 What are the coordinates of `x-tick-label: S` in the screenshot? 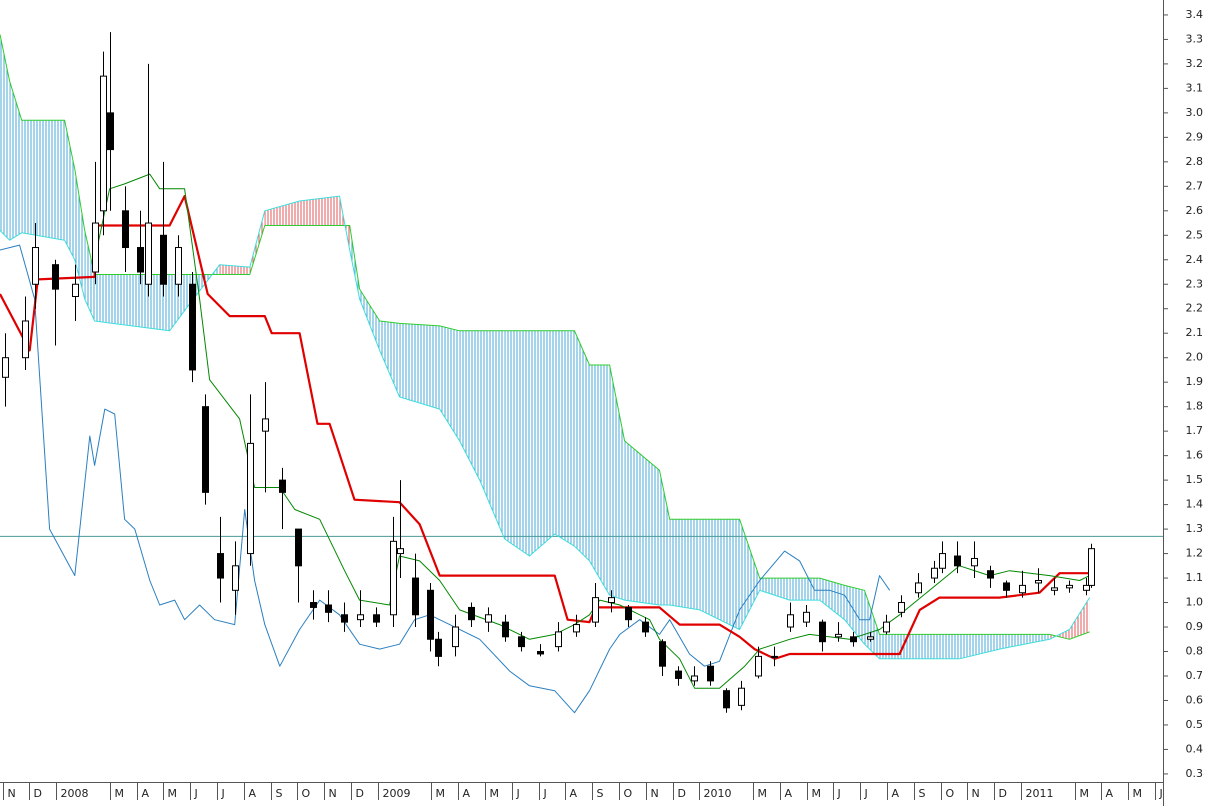 It's located at (279, 793).